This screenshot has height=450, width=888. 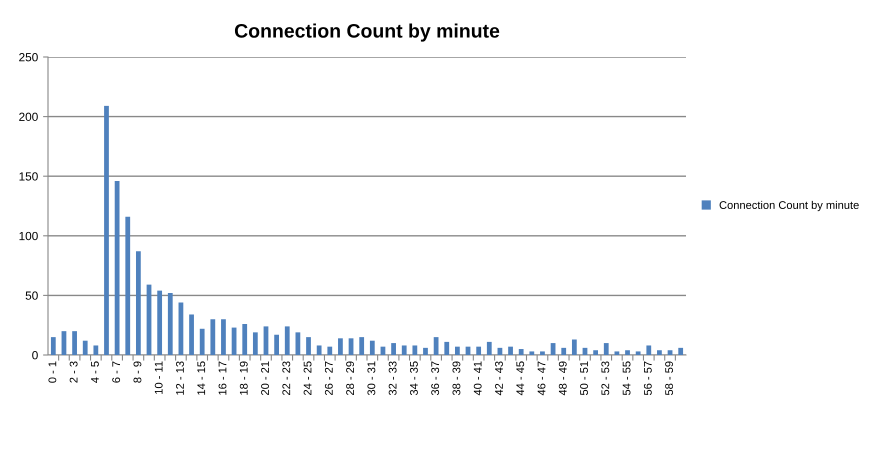 What do you see at coordinates (116, 372) in the screenshot?
I see `x-tick-label: 6 - 7` at bounding box center [116, 372].